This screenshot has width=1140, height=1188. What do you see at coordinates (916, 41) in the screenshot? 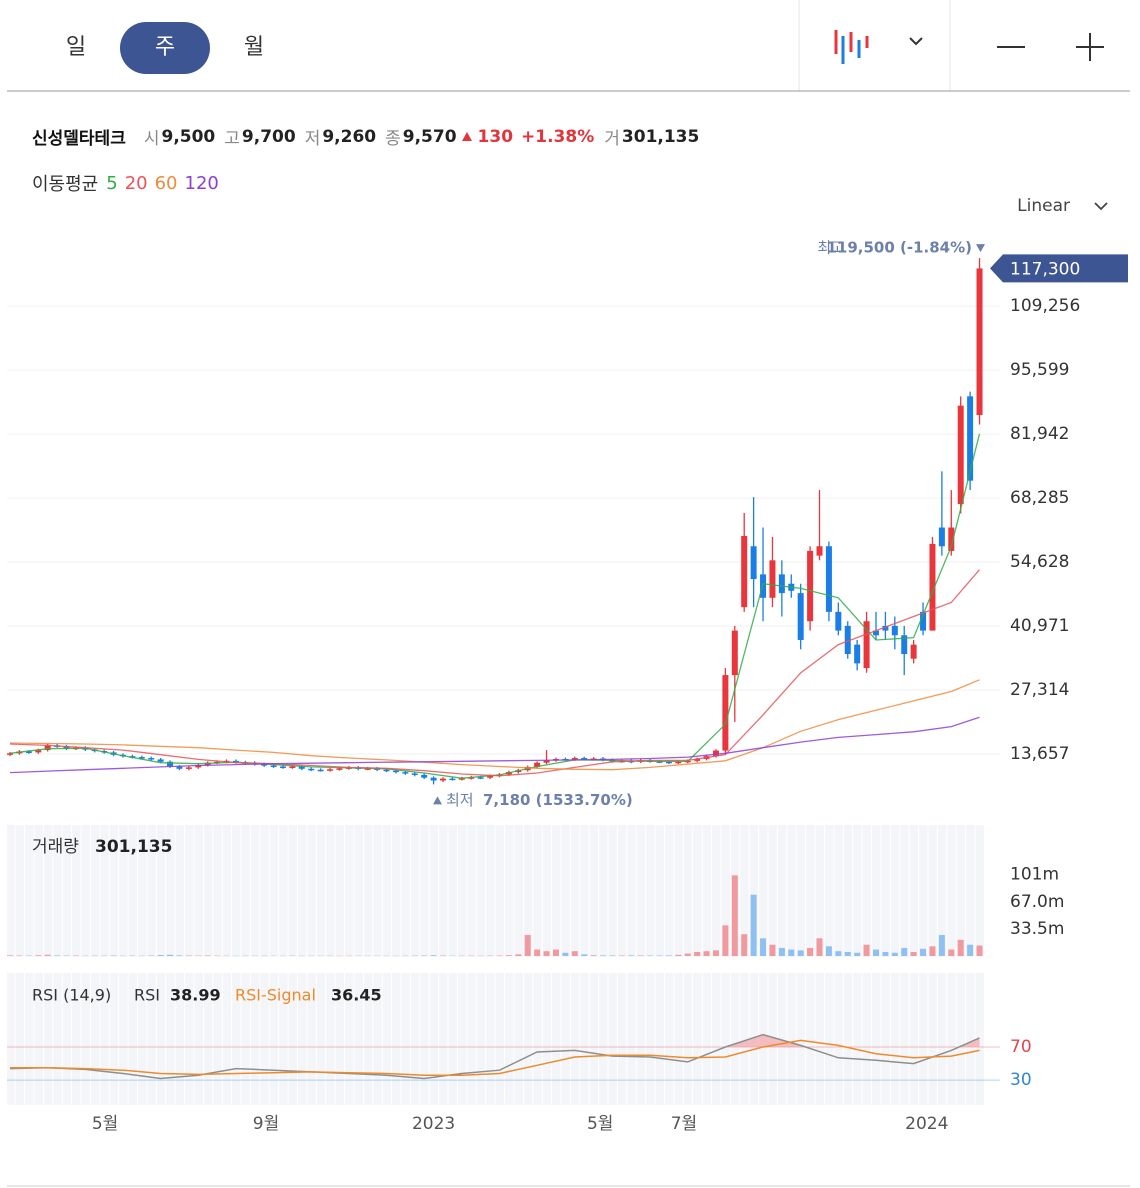
I see `dropdown-chevron` at bounding box center [916, 41].